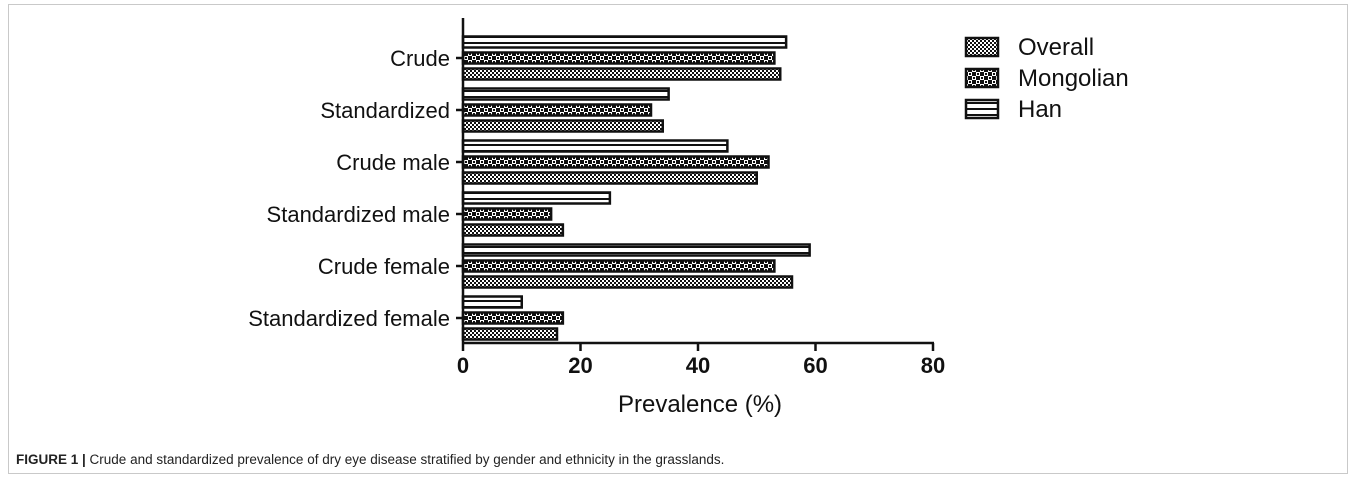  What do you see at coordinates (698, 365) in the screenshot?
I see `x-tick-label-40: 40` at bounding box center [698, 365].